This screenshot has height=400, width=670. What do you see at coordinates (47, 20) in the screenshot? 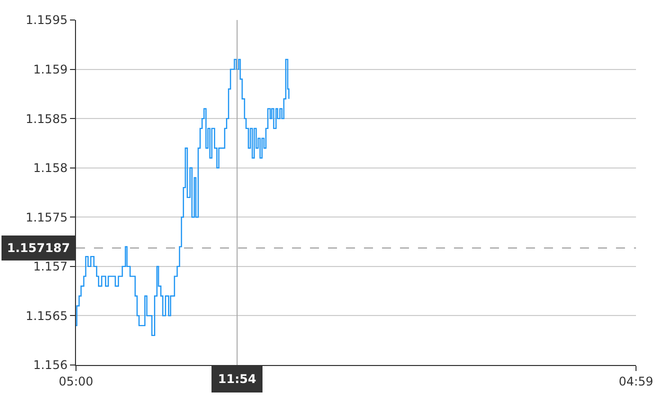
I see `y-tick-label: 1.1595` at bounding box center [47, 20].